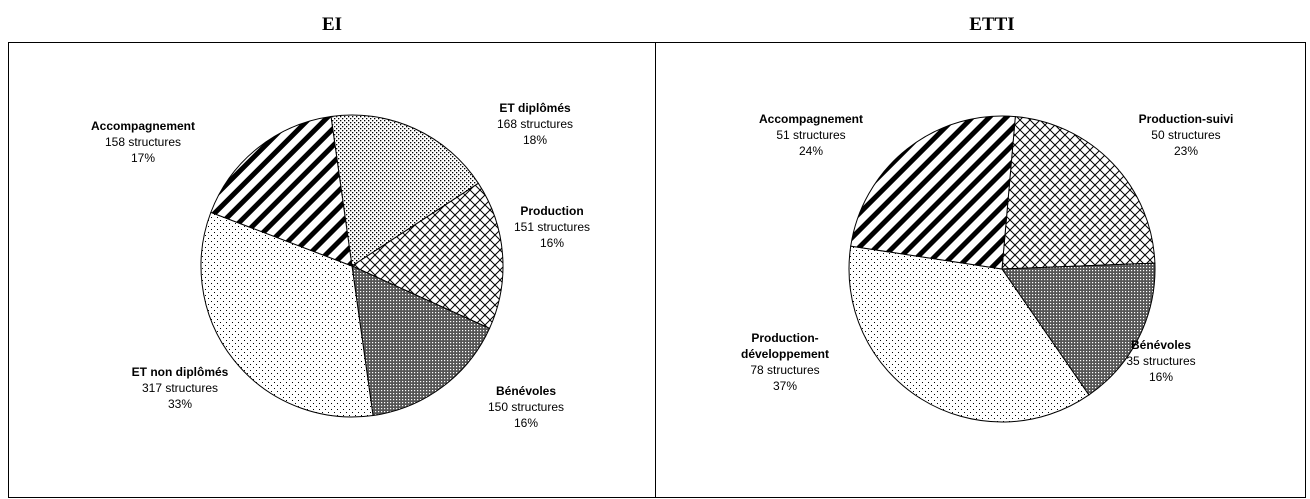  What do you see at coordinates (785, 370) in the screenshot?
I see `count-label: 78 structures` at bounding box center [785, 370].